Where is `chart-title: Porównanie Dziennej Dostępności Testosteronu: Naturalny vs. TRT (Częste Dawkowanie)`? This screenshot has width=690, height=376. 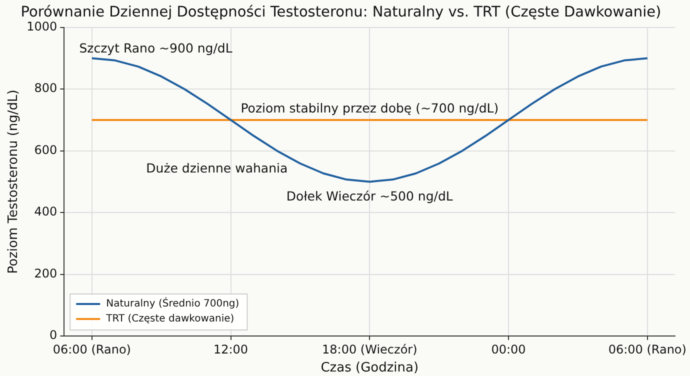
chart-title: Porównanie Dziennej Dostępności Testosteronu: Naturalny vs. TRT (Częste Dawkowanie) is located at coordinates (341, 12).